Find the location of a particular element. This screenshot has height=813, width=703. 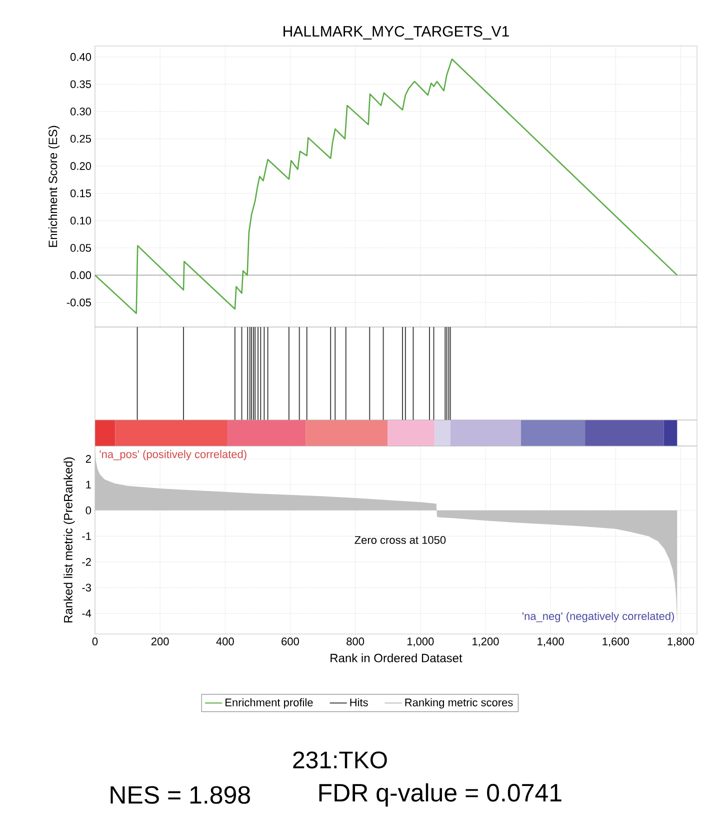

y-tick-label: 0.20 is located at coordinates (81, 166).